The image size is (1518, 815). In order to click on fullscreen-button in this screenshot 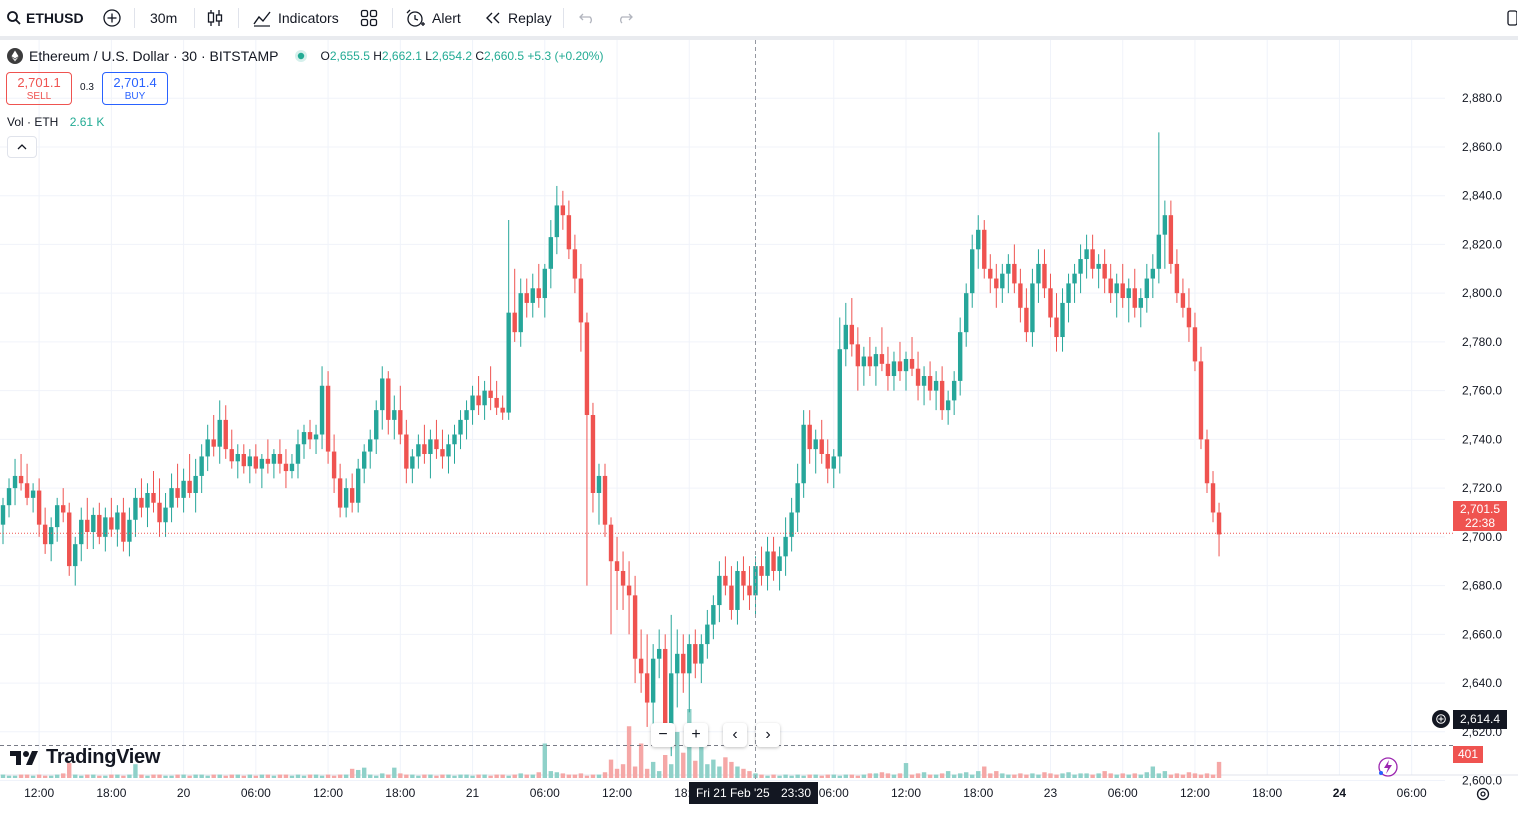, I will do `click(1511, 18)`.